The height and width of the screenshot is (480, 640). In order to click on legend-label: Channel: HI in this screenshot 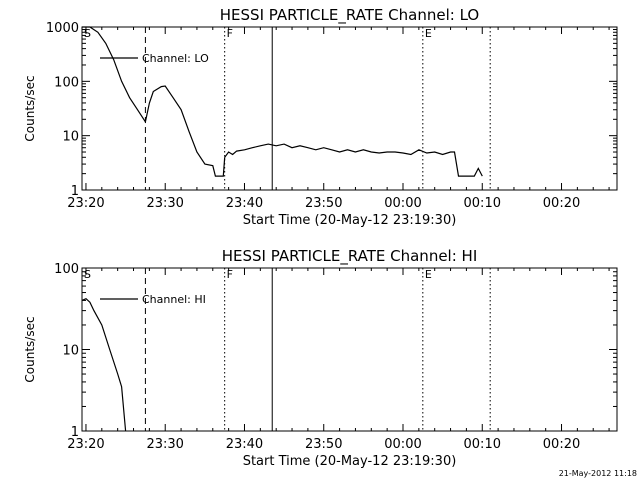, I will do `click(174, 299)`.